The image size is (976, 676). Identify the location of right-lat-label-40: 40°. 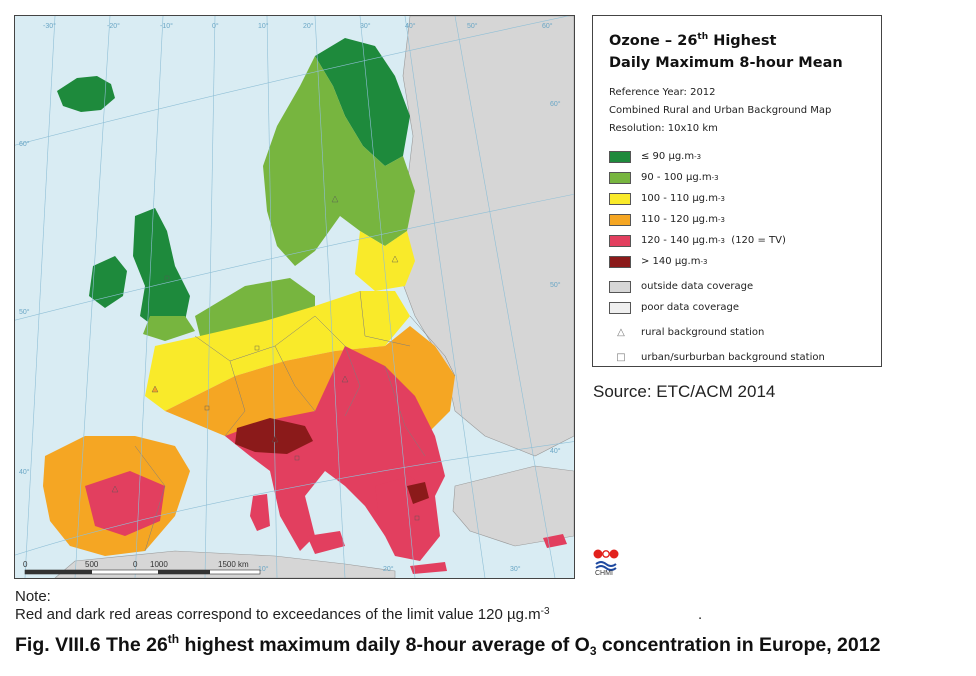
(555, 451).